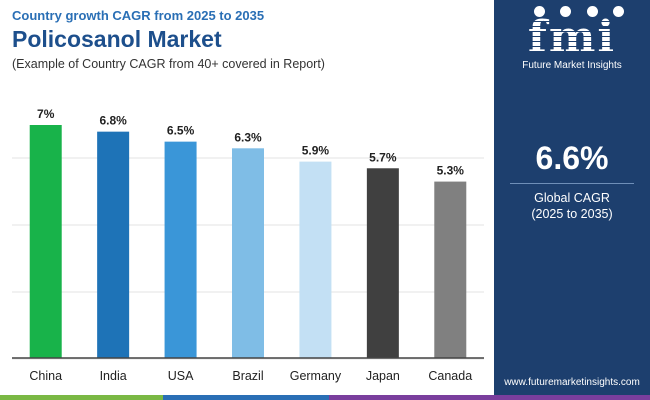  Describe the element at coordinates (572, 382) in the screenshot. I see `website-link: www.futuremarketinsights.com` at that location.